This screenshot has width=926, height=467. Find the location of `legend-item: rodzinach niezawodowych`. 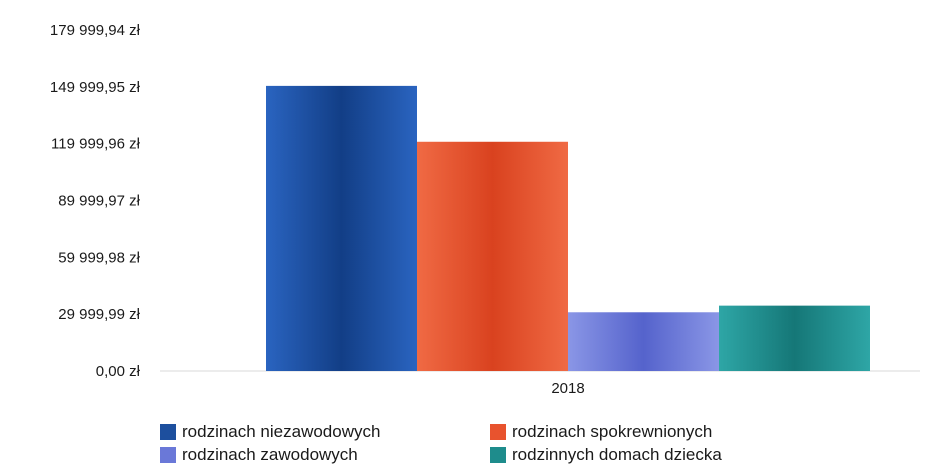

legend-item: rodzinach niezawodowych is located at coordinates (325, 431).